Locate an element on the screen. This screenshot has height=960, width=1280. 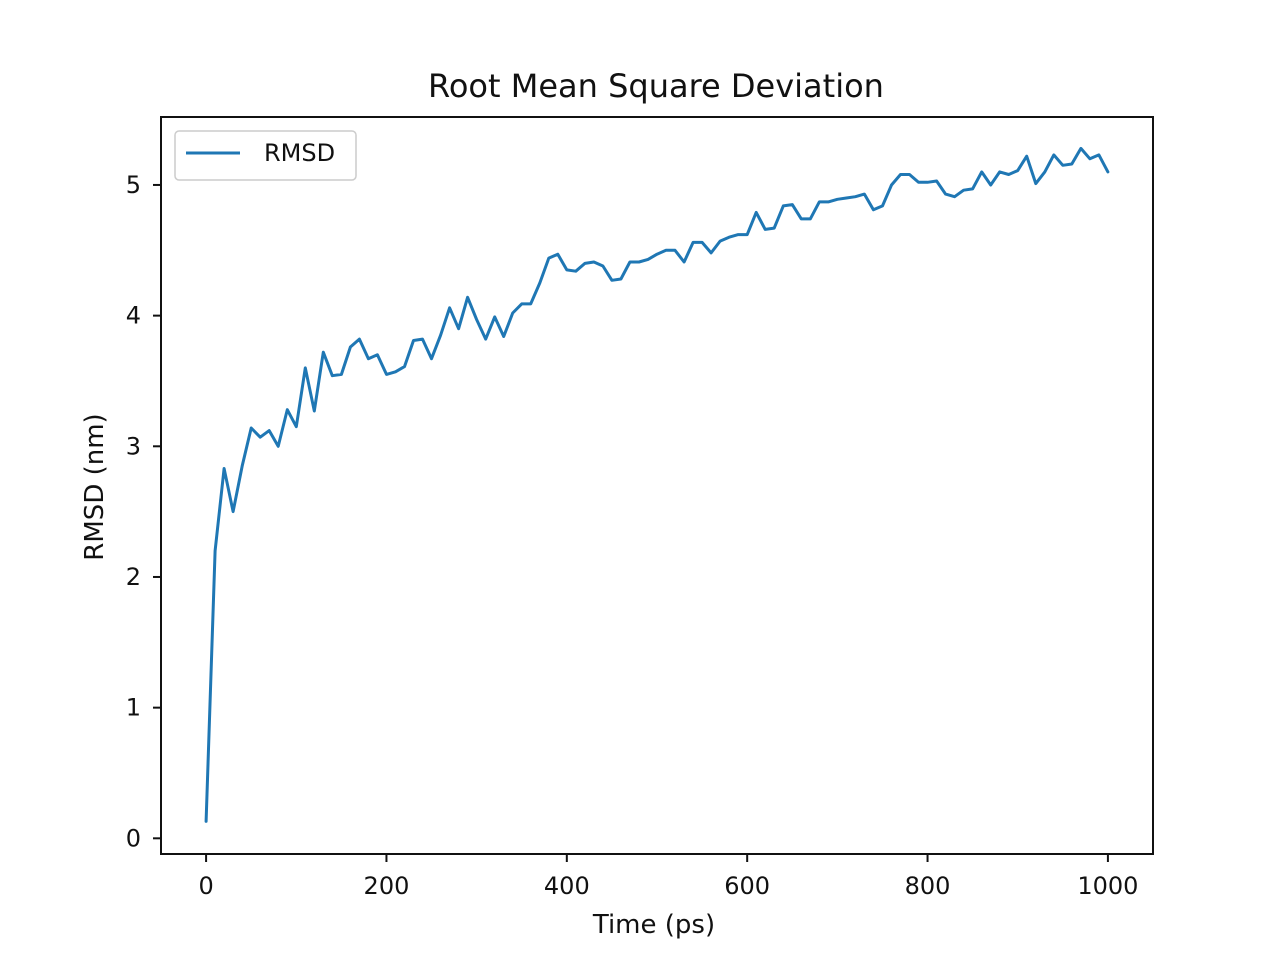
y-tick-label: 4 is located at coordinates (133, 316).